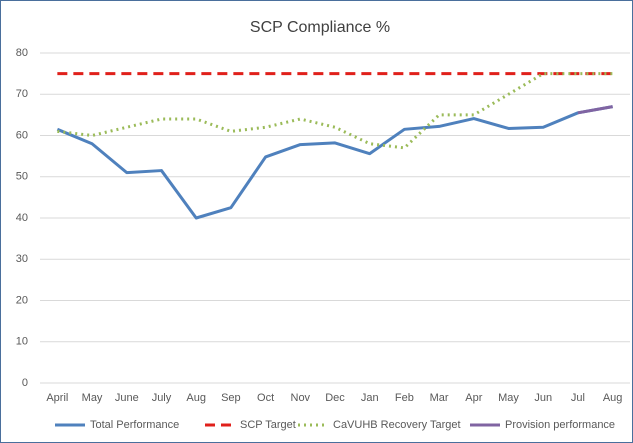 The image size is (633, 443). I want to click on x-tick-label: Feb, so click(404, 398).